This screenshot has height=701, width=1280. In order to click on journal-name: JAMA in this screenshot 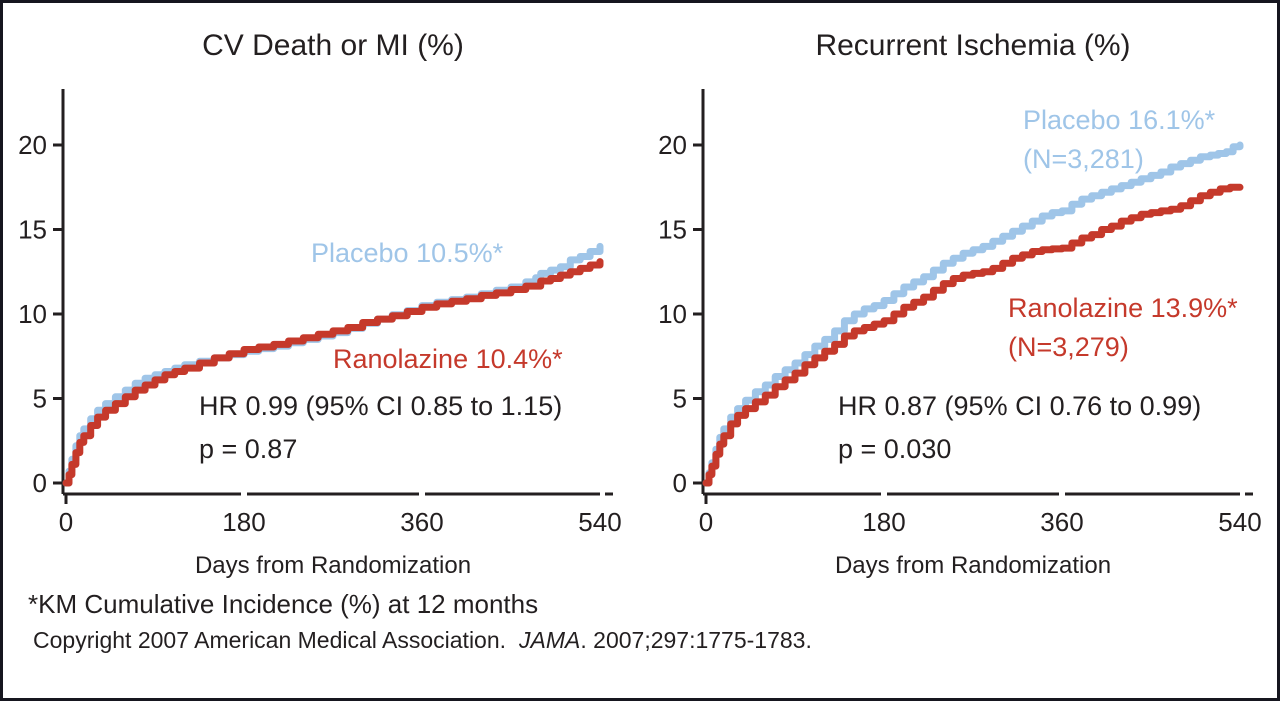, I will do `click(550, 640)`.